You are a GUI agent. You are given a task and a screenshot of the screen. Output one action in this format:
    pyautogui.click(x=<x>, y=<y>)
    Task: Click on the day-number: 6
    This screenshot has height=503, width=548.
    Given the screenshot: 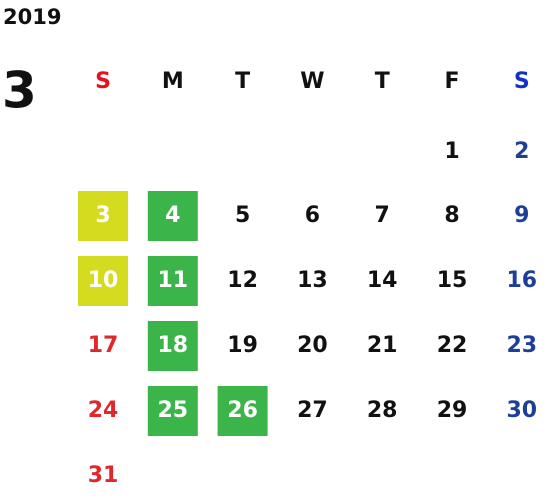 What is the action you would take?
    pyautogui.click(x=312, y=215)
    